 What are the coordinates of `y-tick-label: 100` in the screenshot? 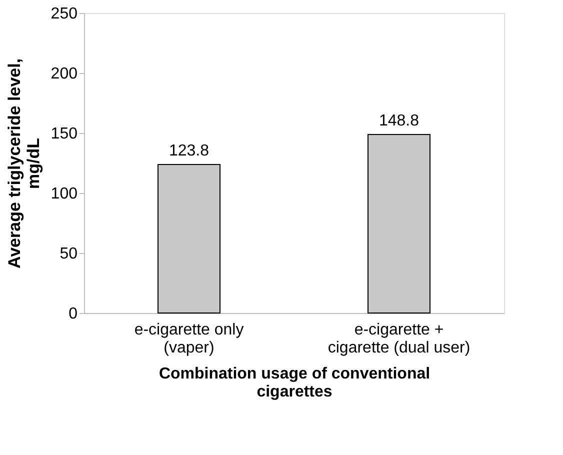 It's located at (64, 194).